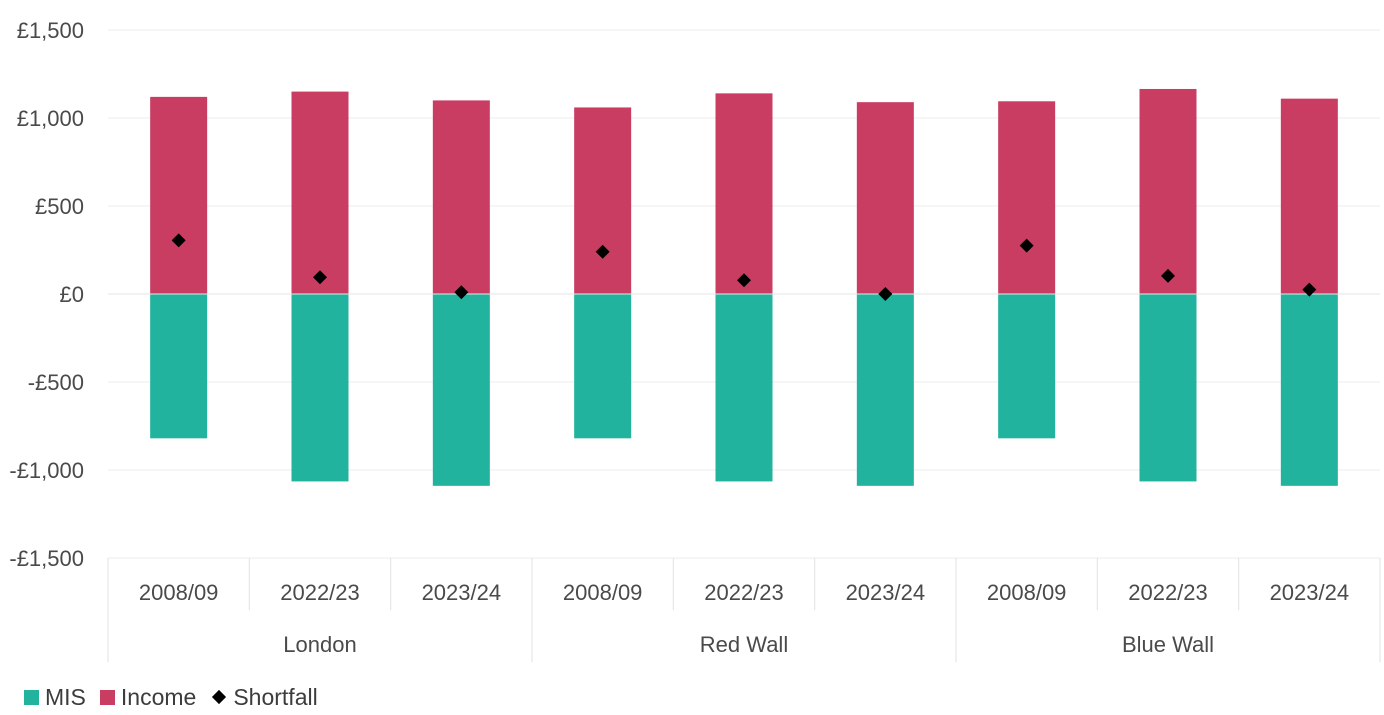 This screenshot has height=715, width=1384. I want to click on group-label: Red Wall, so click(744, 644).